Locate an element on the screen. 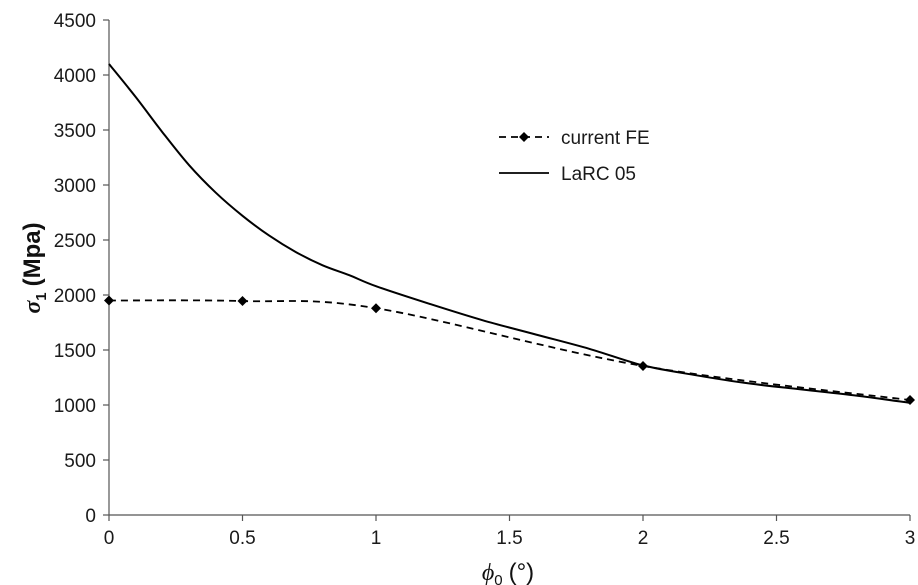 The image size is (918, 585). y-axis-subscript: 1 is located at coordinates (41, 296).